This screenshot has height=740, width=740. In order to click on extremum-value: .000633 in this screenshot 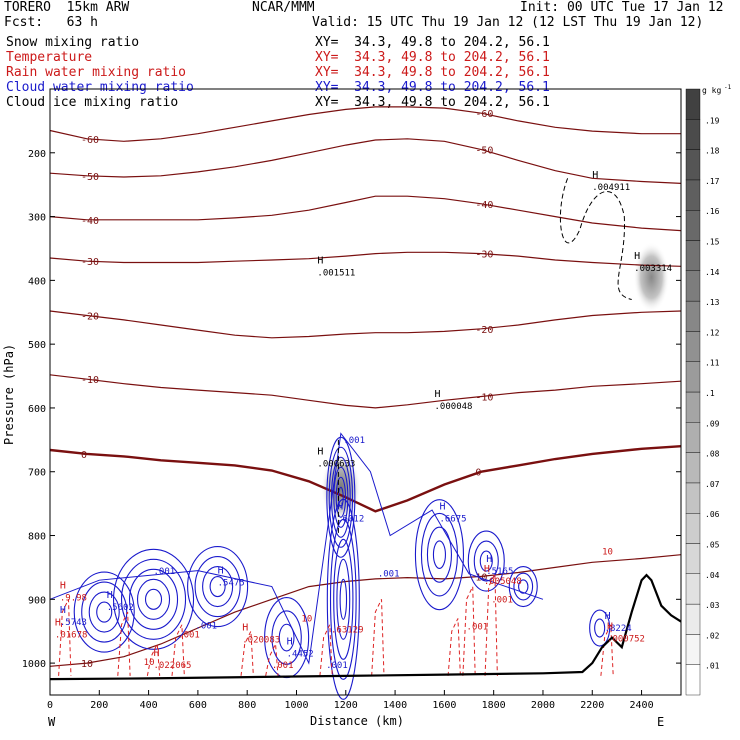, I will do `click(336, 465)`.